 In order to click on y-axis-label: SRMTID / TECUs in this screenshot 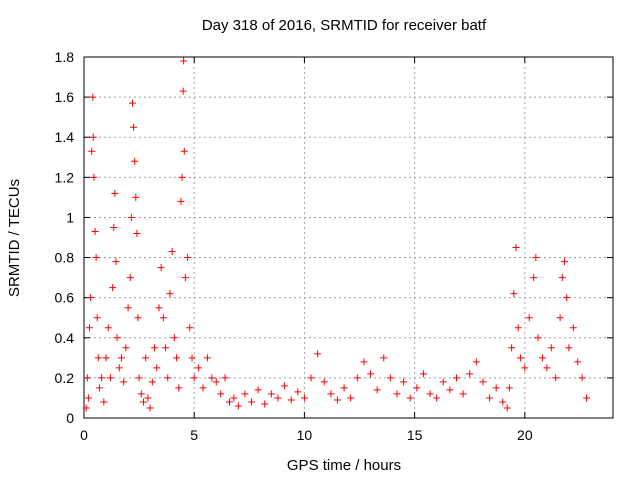, I will do `click(14, 238)`.